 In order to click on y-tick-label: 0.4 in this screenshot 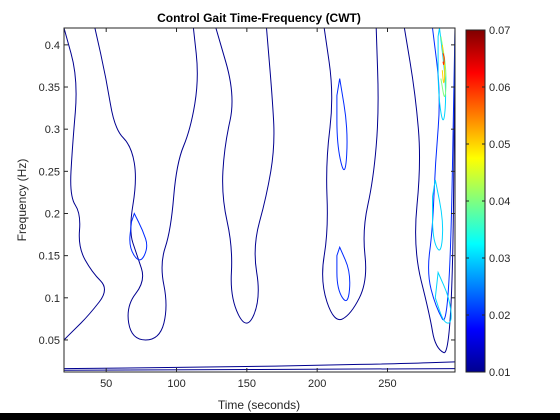, I will do `click(52, 46)`.